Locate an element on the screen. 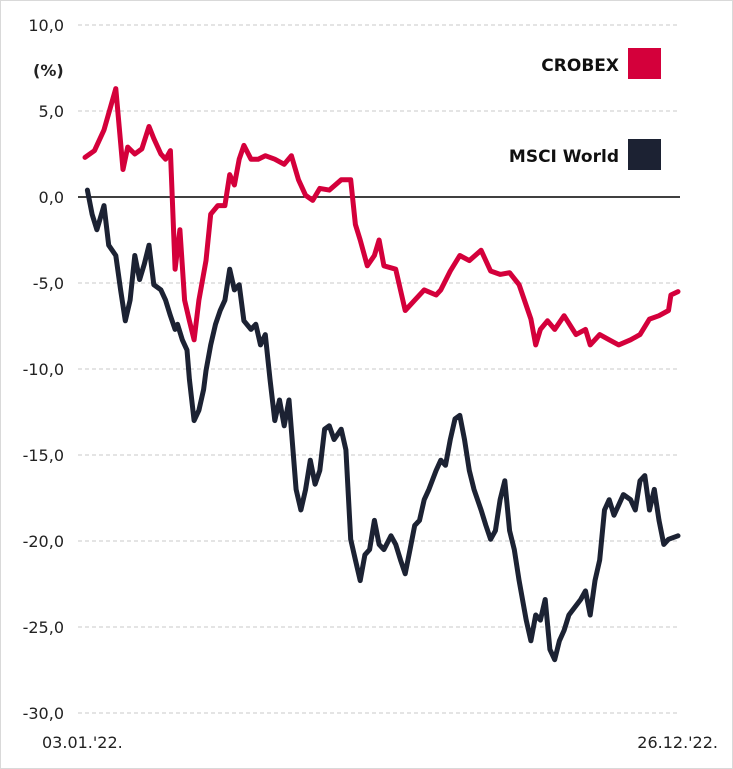 This screenshot has width=733, height=769. y-tick-label: 0,0 is located at coordinates (51, 197).